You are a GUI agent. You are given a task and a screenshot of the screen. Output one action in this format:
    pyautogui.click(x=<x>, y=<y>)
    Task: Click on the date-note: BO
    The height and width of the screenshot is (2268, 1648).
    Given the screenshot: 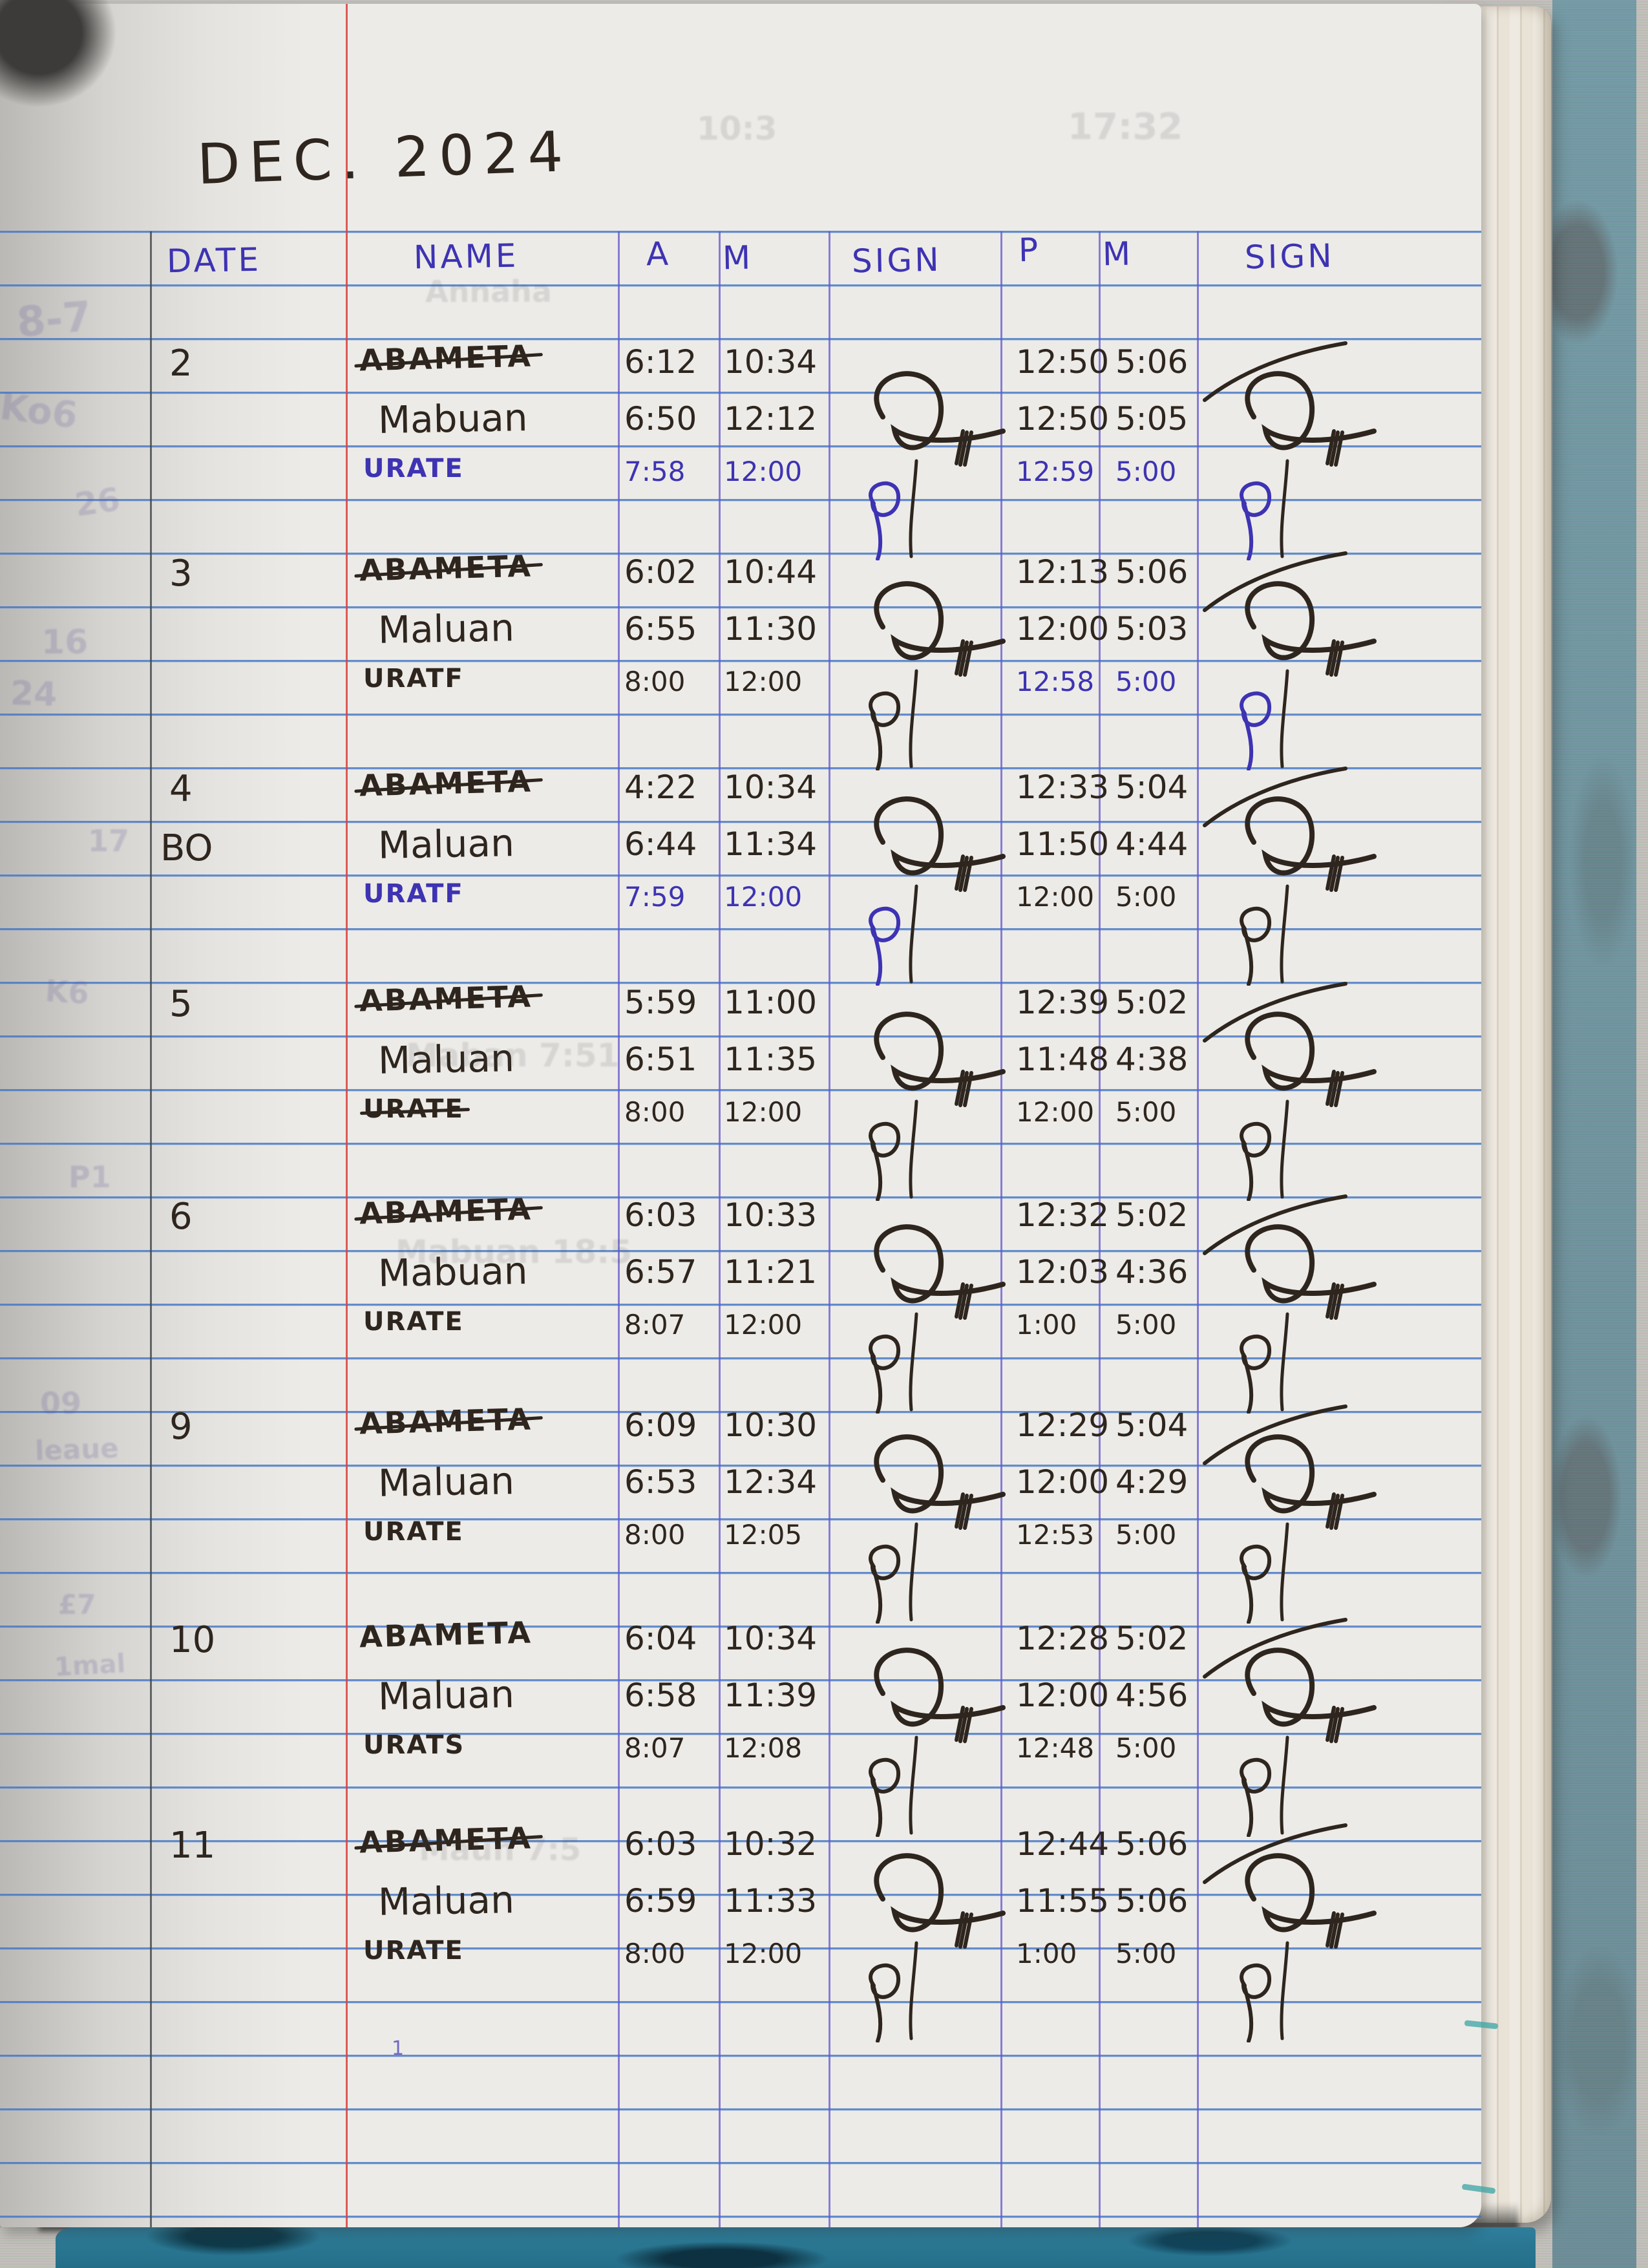 What is the action you would take?
    pyautogui.click(x=186, y=848)
    